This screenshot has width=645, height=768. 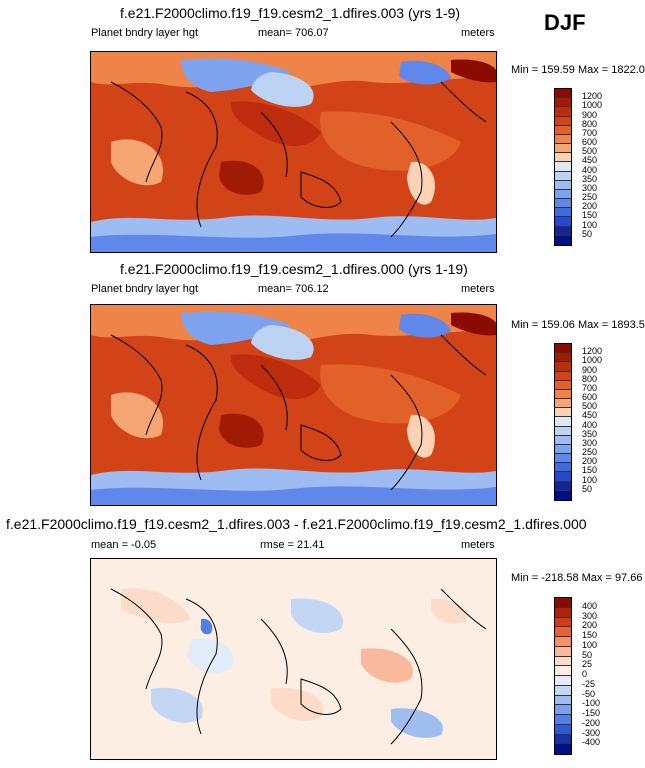 What do you see at coordinates (592, 351) in the screenshot?
I see `colorbar-tick-label: 1200` at bounding box center [592, 351].